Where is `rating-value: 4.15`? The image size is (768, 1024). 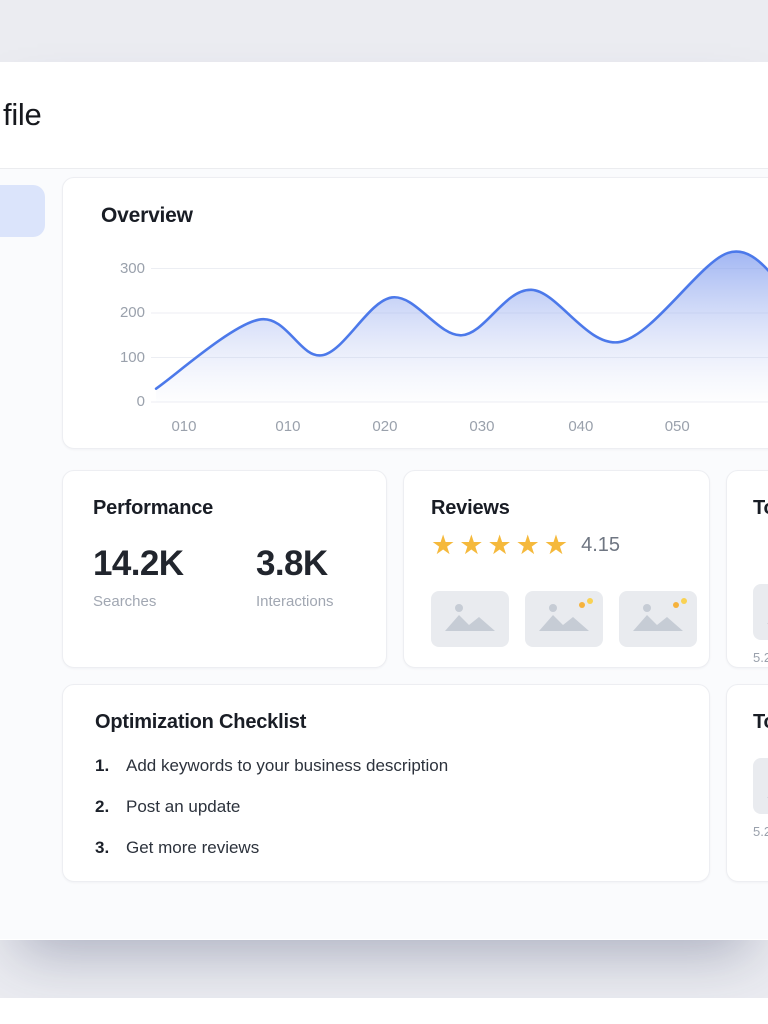
rating-value: 4.15 is located at coordinates (601, 545).